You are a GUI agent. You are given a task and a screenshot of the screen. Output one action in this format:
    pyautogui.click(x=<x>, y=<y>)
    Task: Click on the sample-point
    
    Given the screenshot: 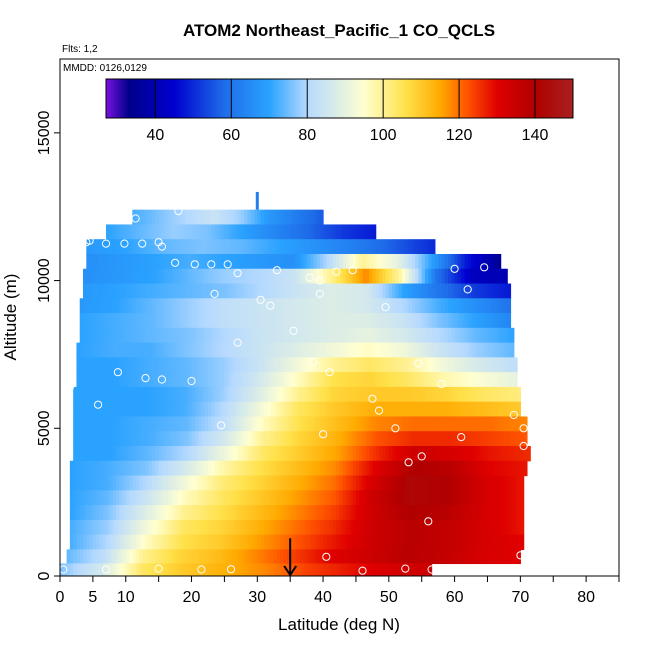 What is the action you would take?
    pyautogui.click(x=454, y=268)
    